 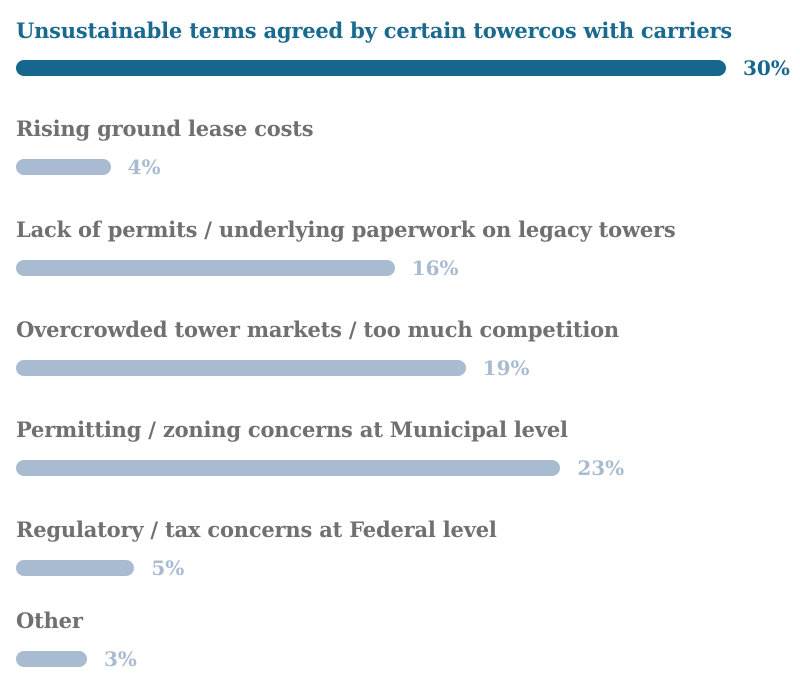 What do you see at coordinates (168, 568) in the screenshot?
I see `value-label: 5%` at bounding box center [168, 568].